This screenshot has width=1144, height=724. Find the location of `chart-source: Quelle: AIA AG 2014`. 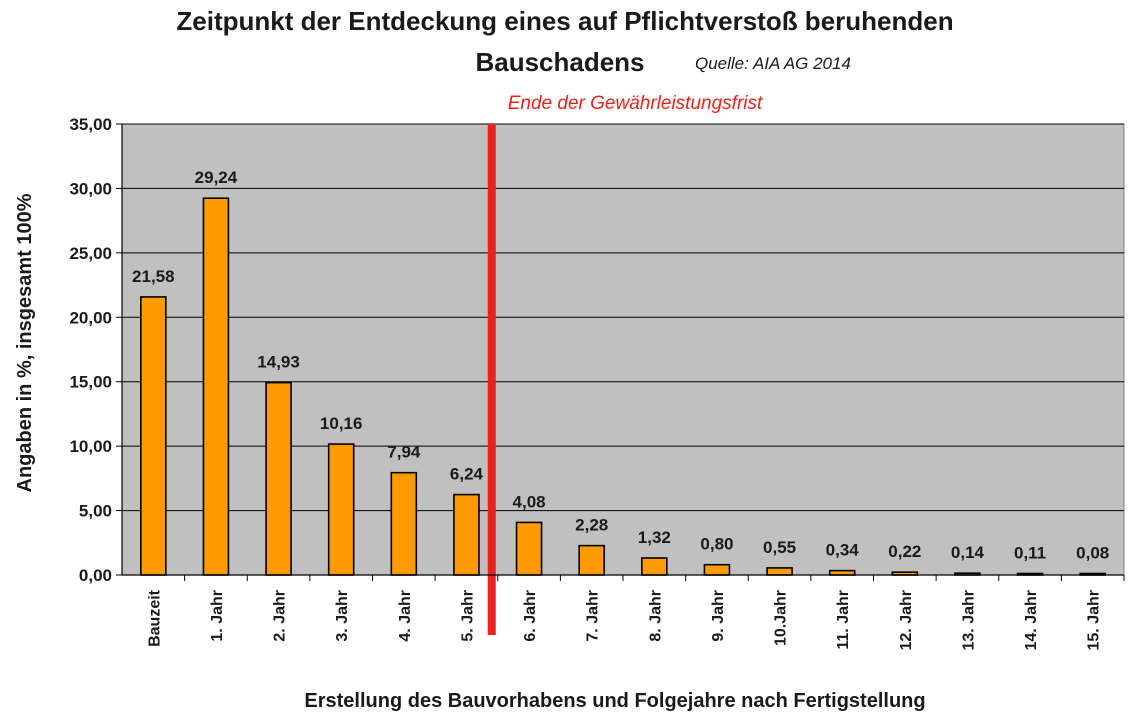

chart-source: Quelle: AIA AG 2014 is located at coordinates (773, 63).